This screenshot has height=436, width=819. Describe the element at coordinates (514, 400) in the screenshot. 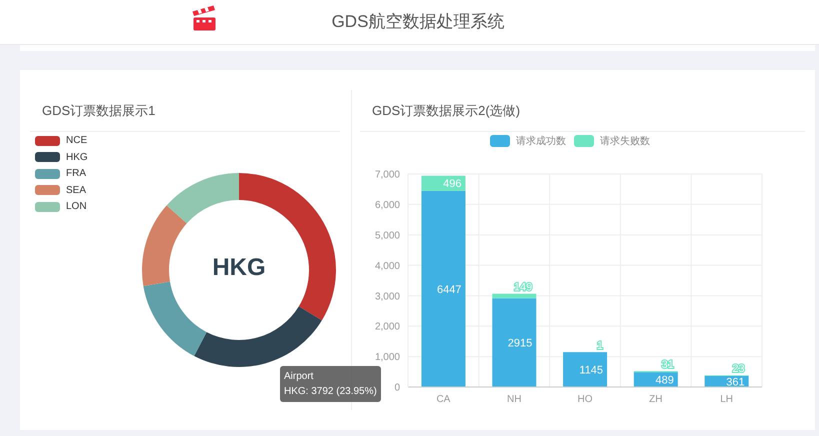

I see `x-tick-label: NH` at that location.